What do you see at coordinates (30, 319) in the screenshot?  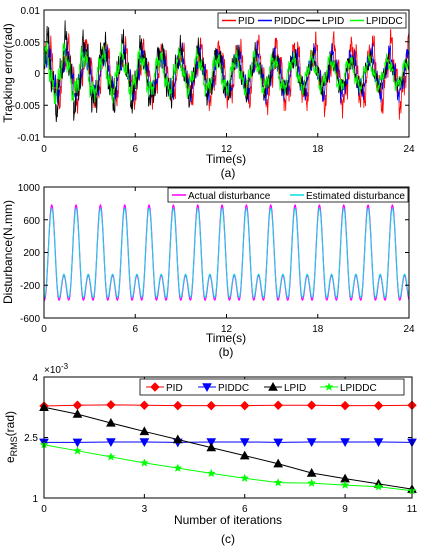 I see `y-tick-label: -600` at bounding box center [30, 319].